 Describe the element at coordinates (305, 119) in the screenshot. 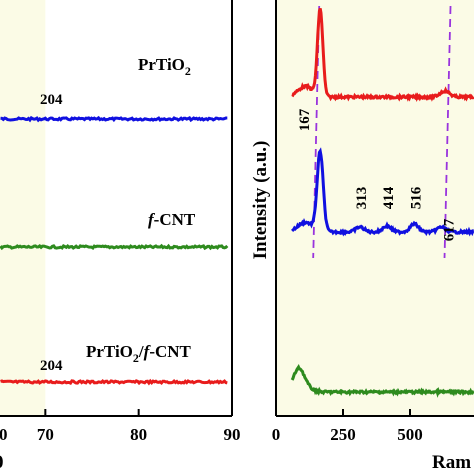

I see `raman-peak-label-0: 167` at that location.